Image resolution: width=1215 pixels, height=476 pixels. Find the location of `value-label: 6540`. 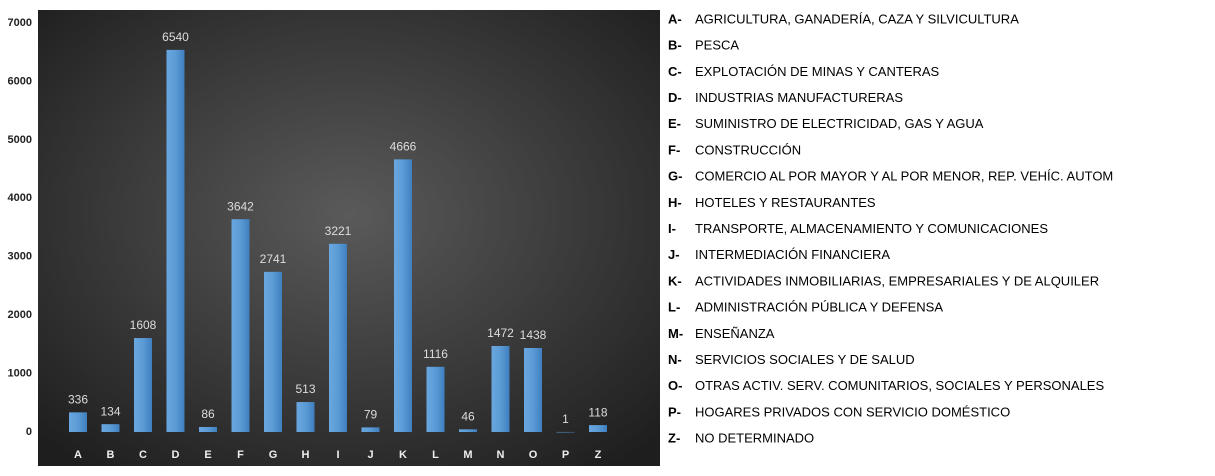

value-label: 6540 is located at coordinates (175, 37).